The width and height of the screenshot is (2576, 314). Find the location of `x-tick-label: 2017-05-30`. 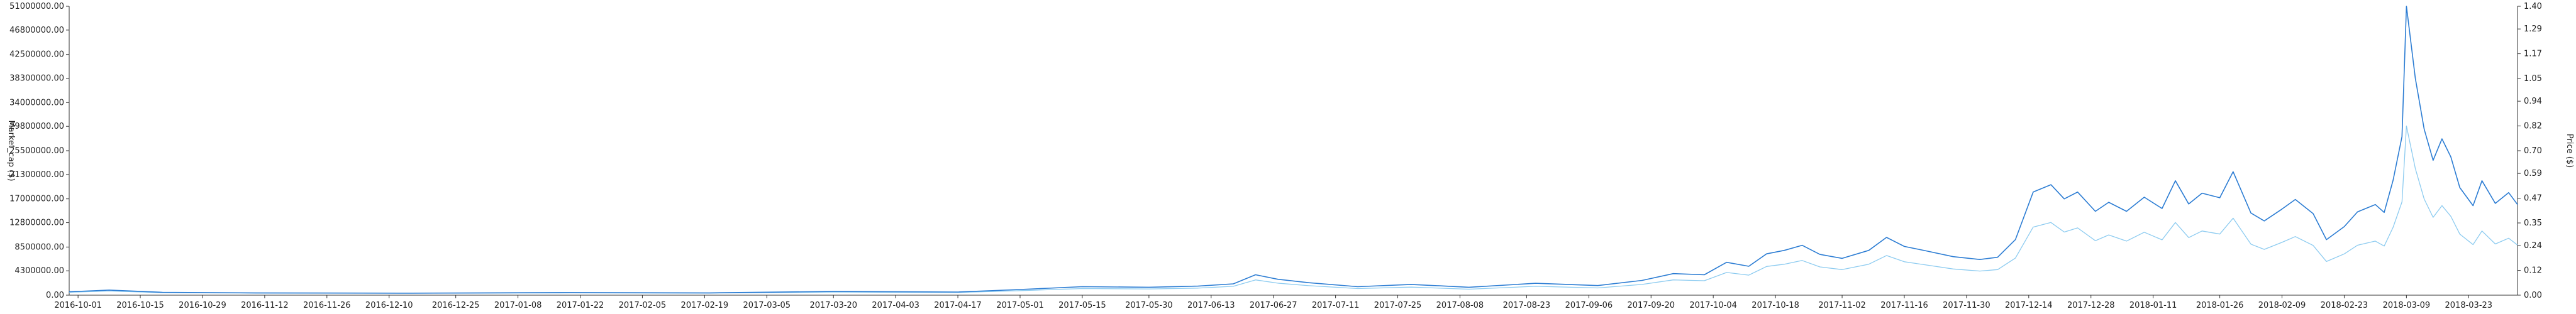

x-tick-label: 2017-05-30 is located at coordinates (1149, 305).